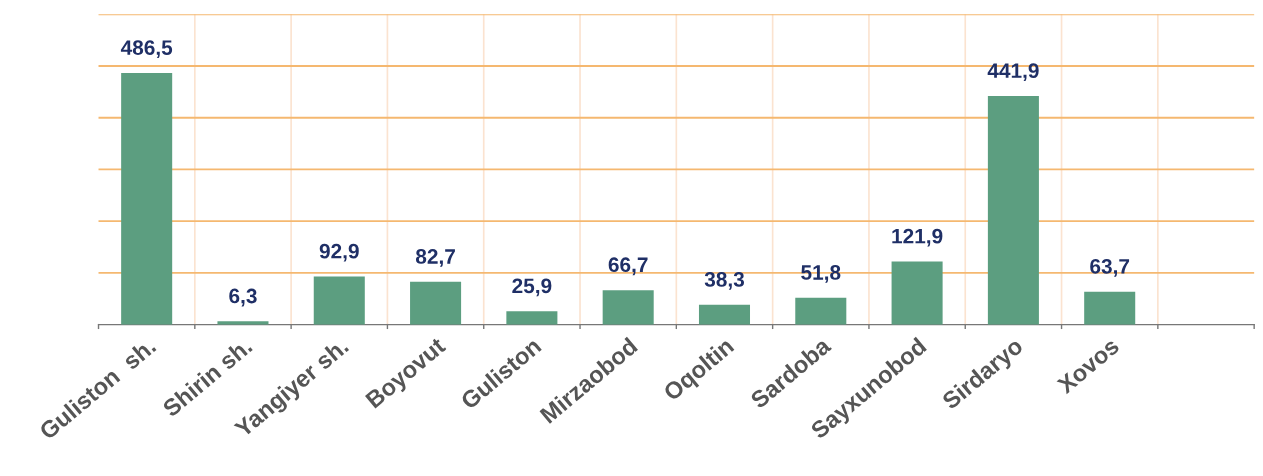  I want to click on data-label: 486,5, so click(146, 49).